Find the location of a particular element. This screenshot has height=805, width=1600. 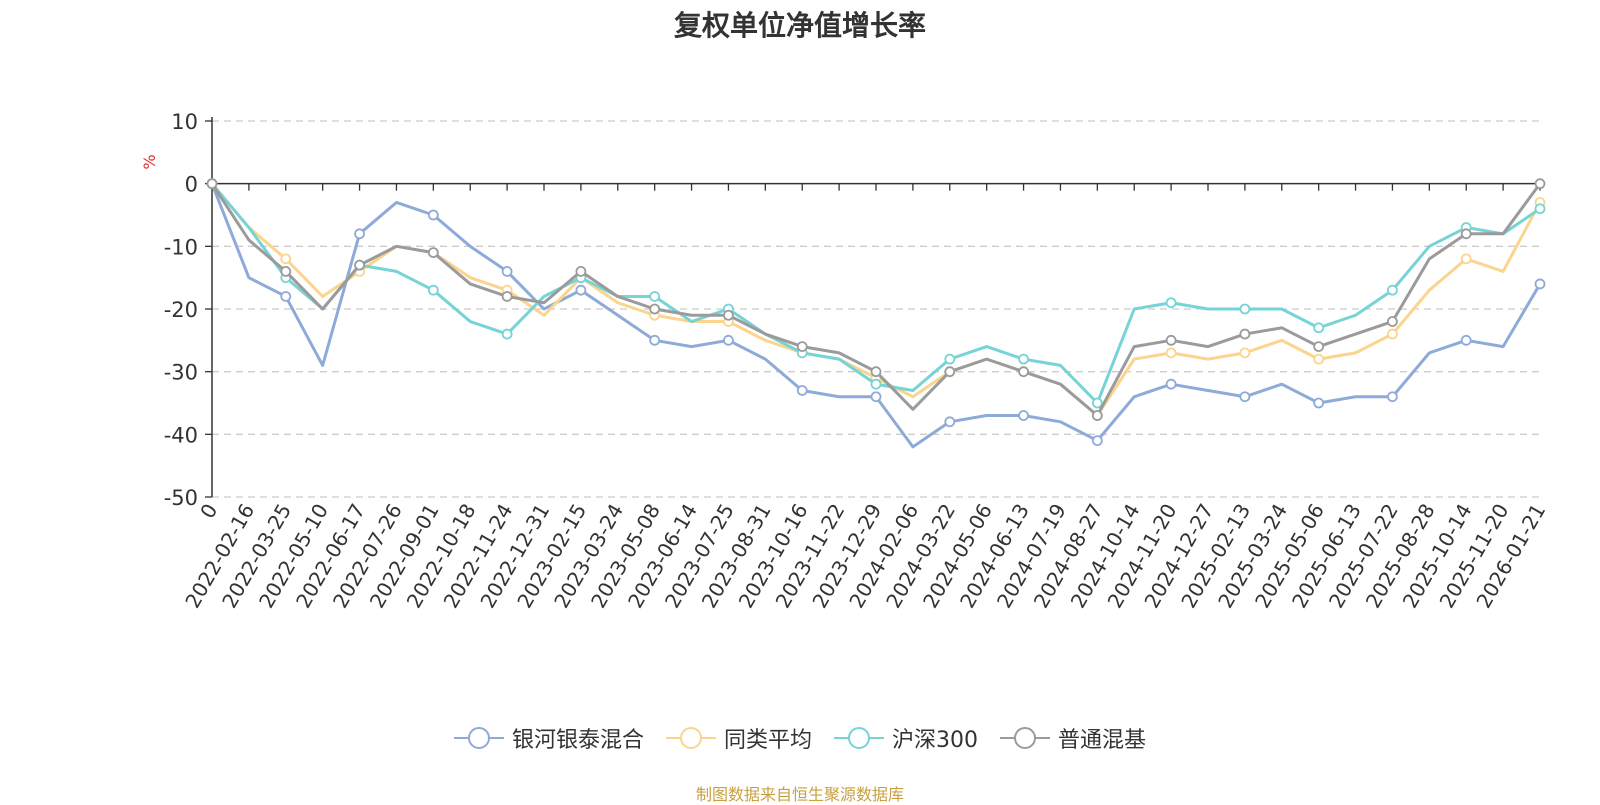

x-tick-label: 0 is located at coordinates (208, 511).